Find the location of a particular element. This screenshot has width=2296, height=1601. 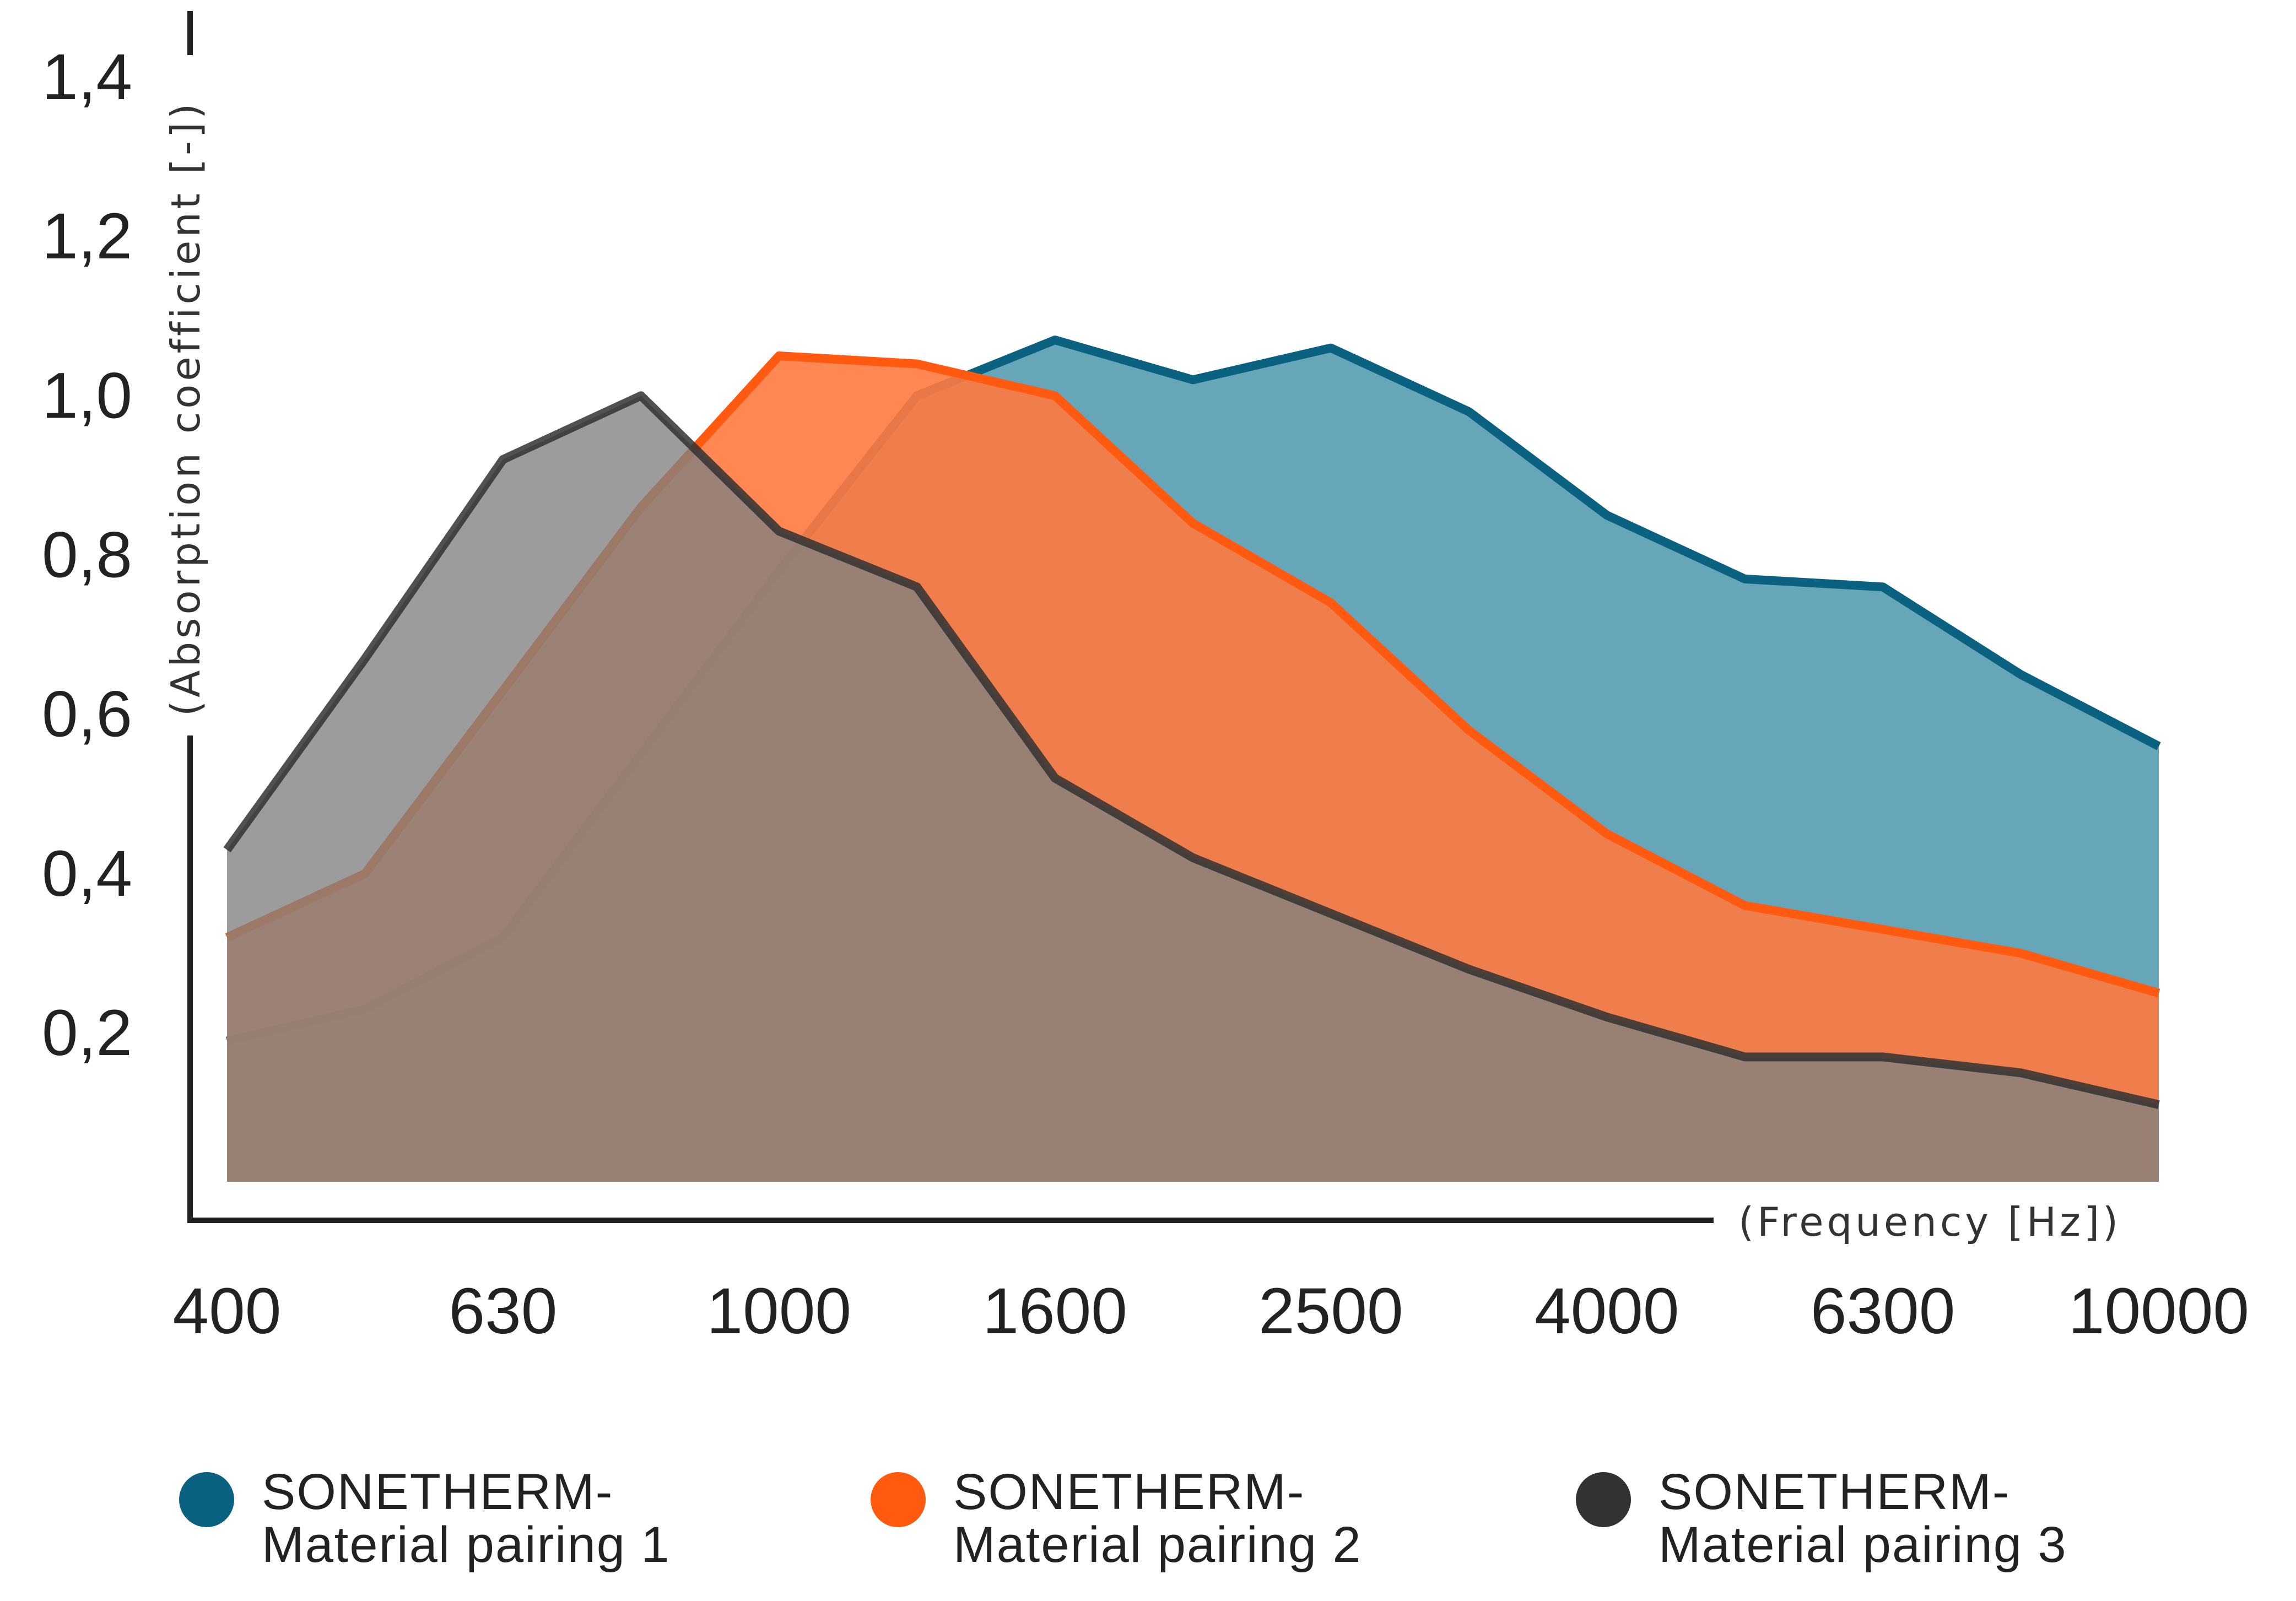

legend-label-1-line-1: SONETHERM- is located at coordinates (438, 1492).